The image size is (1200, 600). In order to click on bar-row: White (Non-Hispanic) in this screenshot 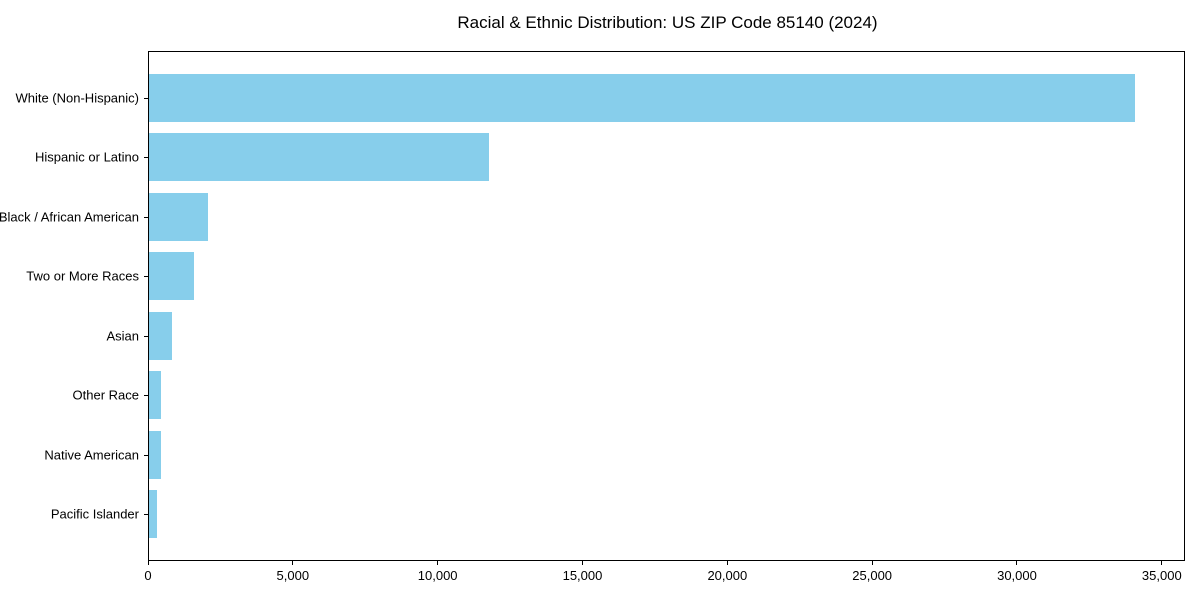, I will do `click(599, 98)`.